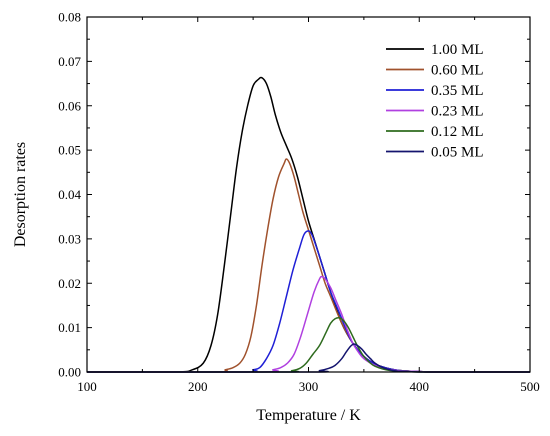 This screenshot has height=436, width=550. What do you see at coordinates (530, 386) in the screenshot?
I see `x-tick-label: 500` at bounding box center [530, 386].